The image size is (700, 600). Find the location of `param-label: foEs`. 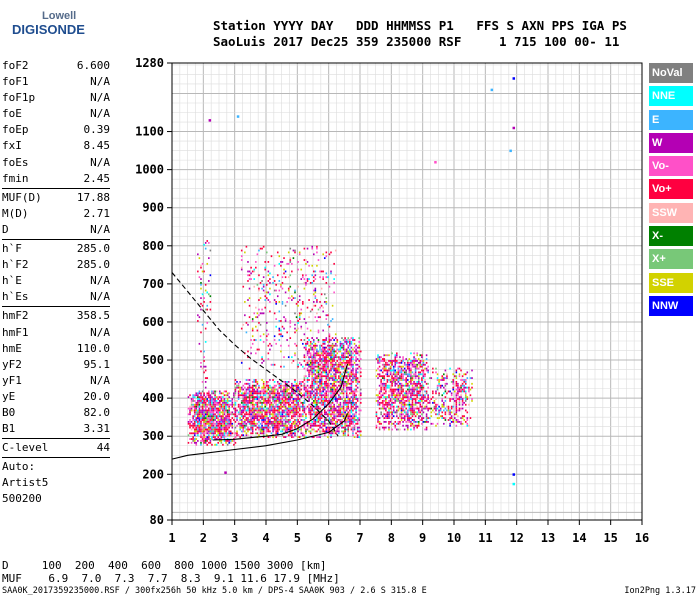

param-label: foEs is located at coordinates (15, 162).